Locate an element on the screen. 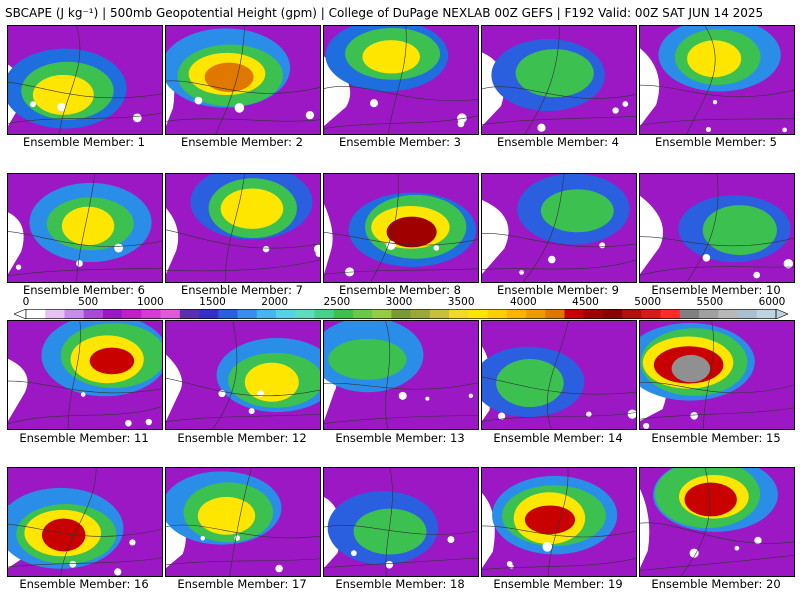  colorbar-tick-label: 5500 is located at coordinates (710, 302).